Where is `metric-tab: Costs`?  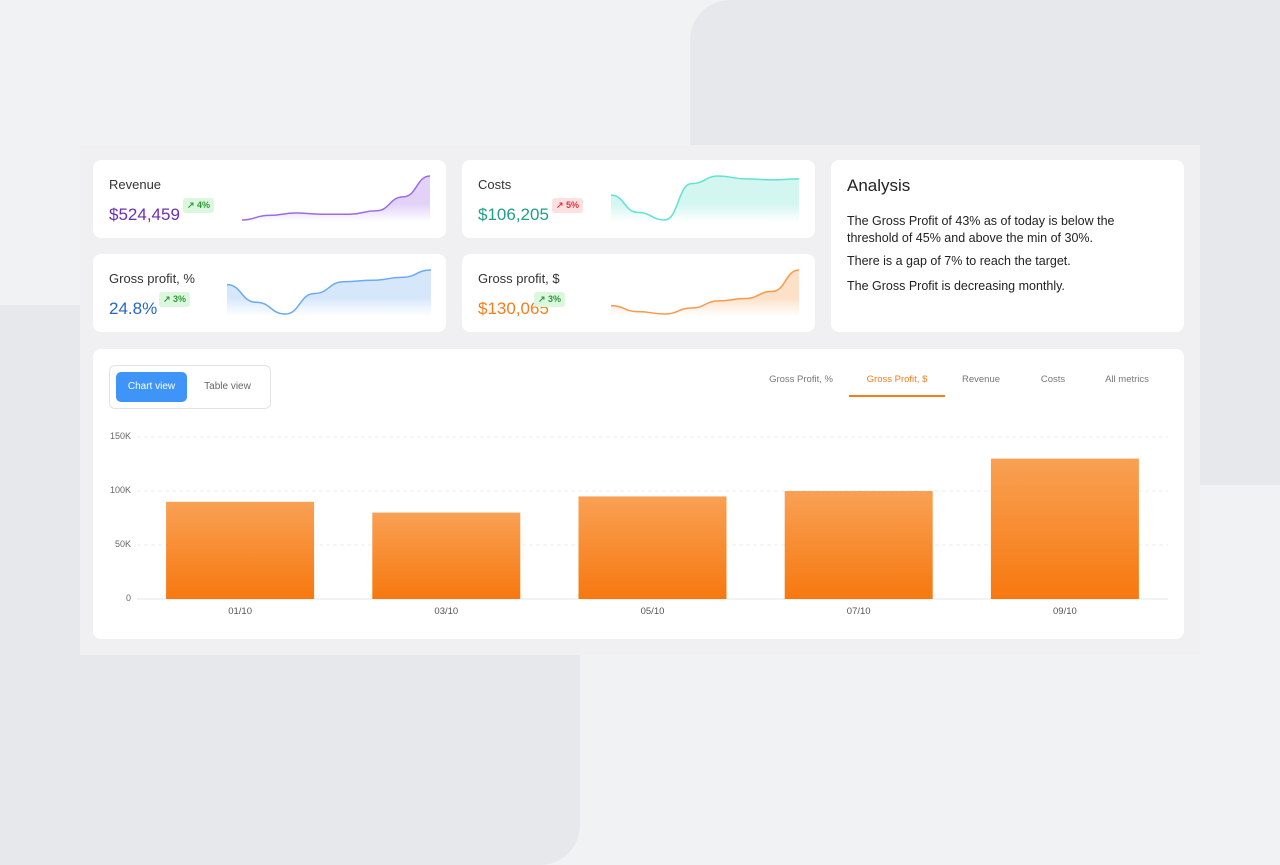 metric-tab: Costs is located at coordinates (1053, 379).